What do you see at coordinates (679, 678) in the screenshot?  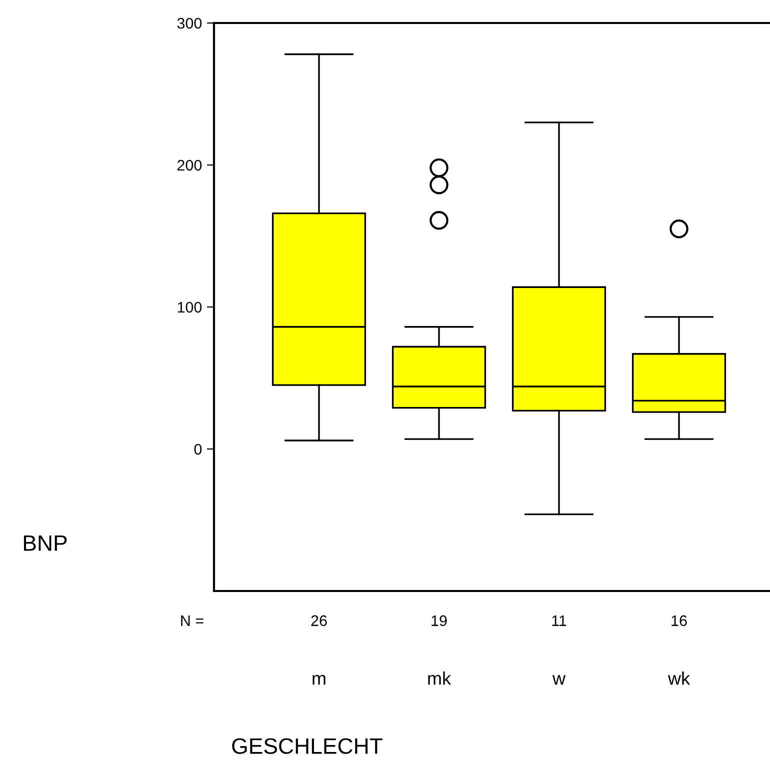 I see `x-tick-label: wk` at bounding box center [679, 678].